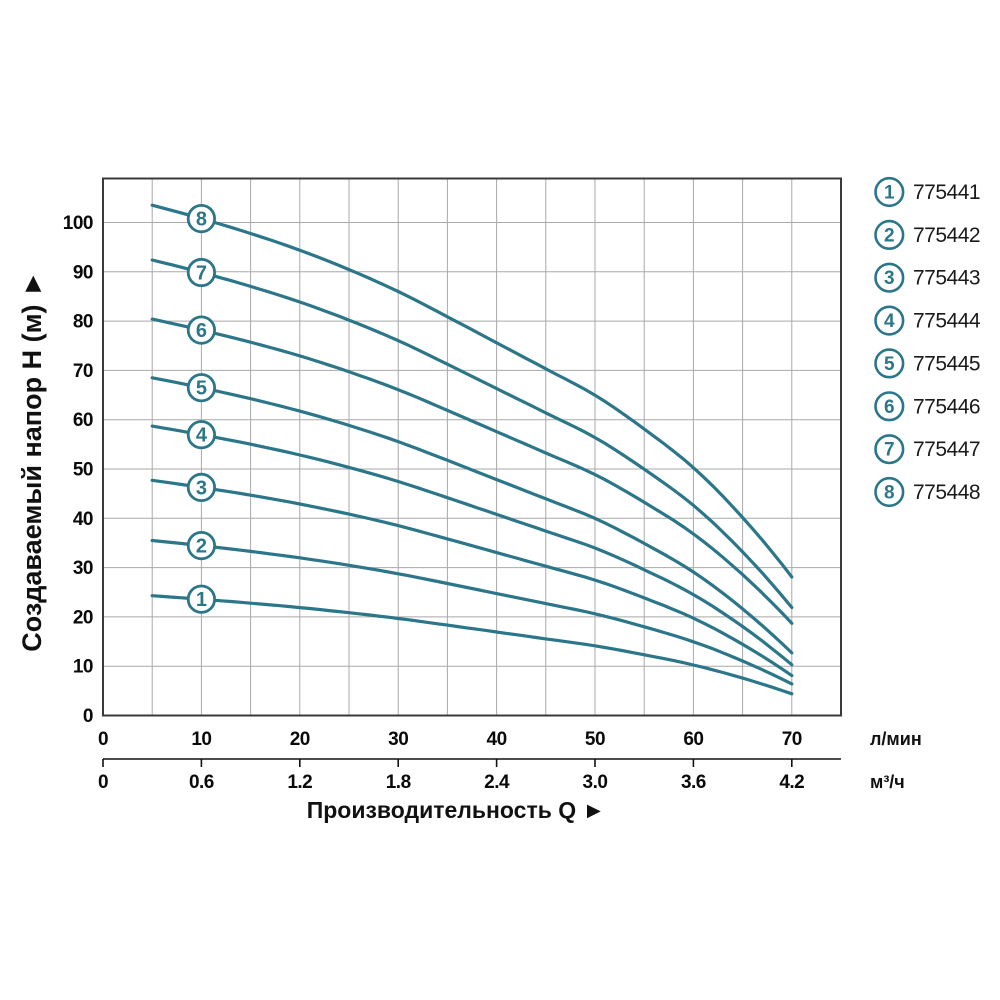  I want to click on svg-text: 80, so click(83, 322).